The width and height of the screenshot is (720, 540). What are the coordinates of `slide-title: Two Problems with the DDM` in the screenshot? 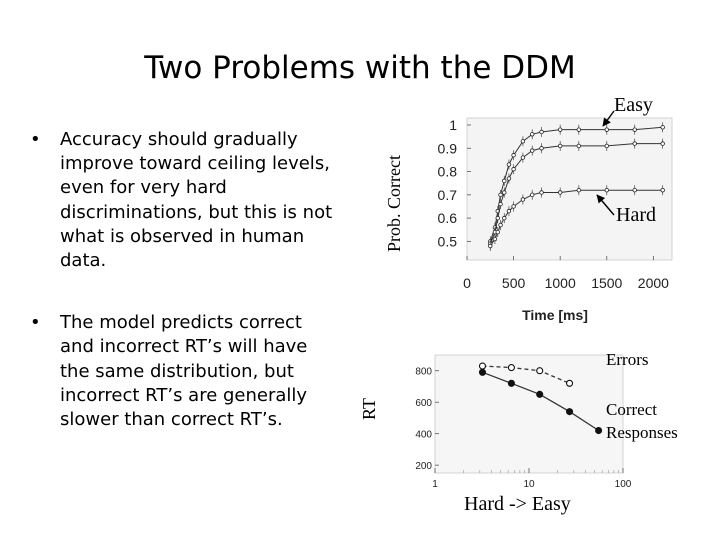 It's located at (360, 68).